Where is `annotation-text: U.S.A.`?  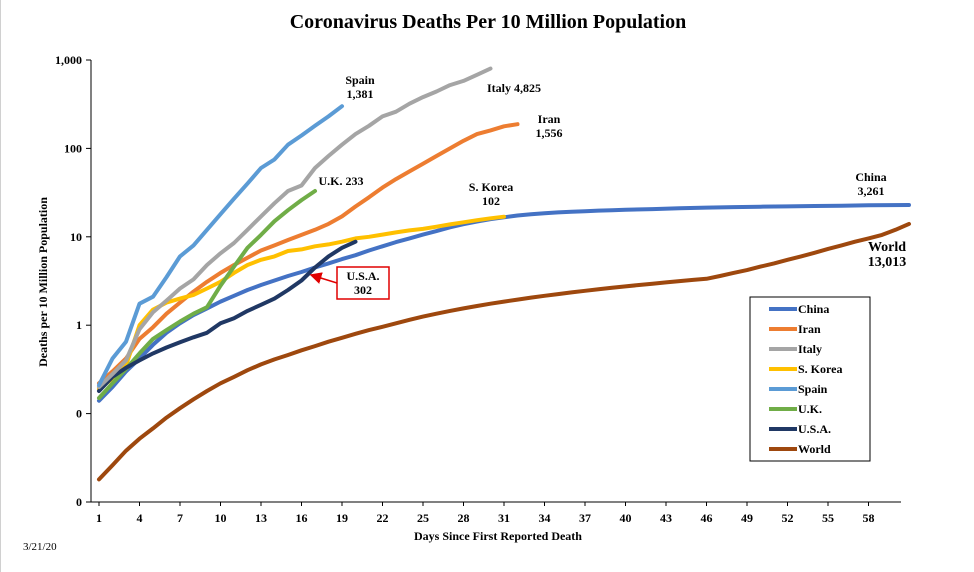 annotation-text: U.S.A. is located at coordinates (362, 276).